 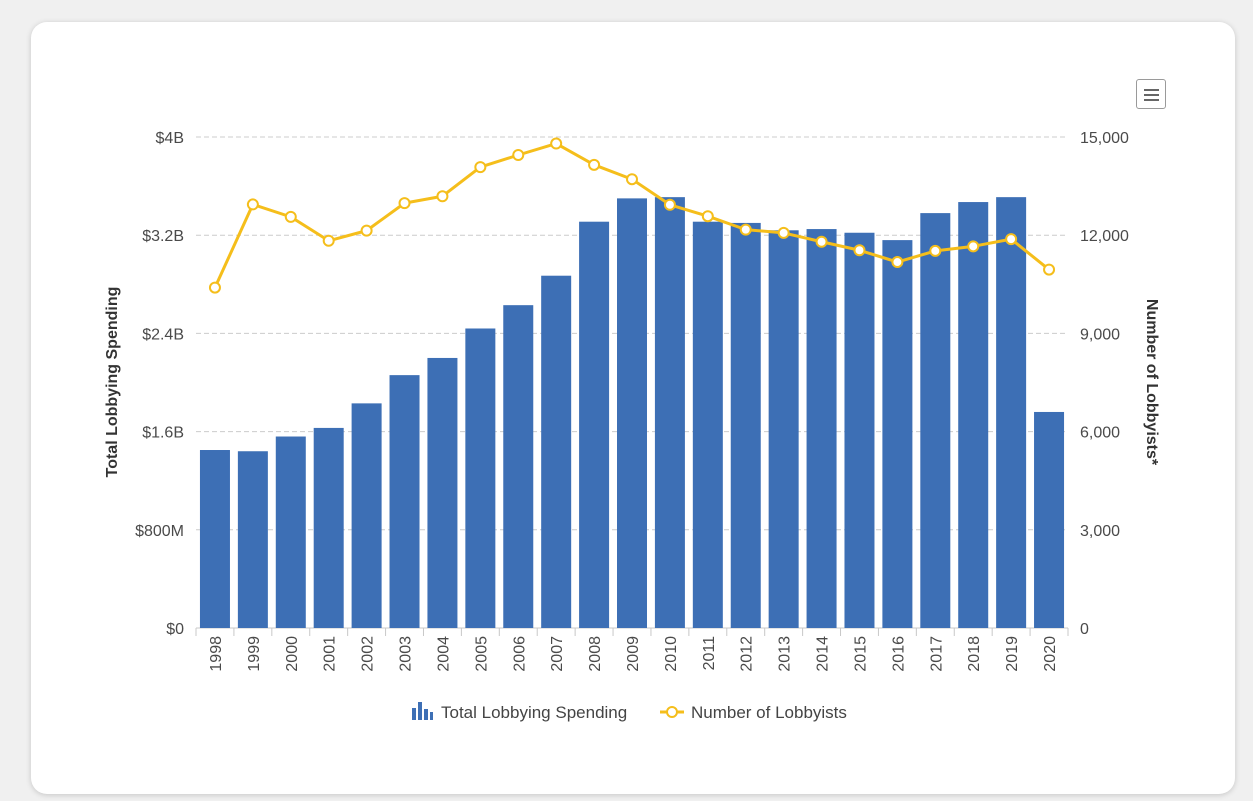 I want to click on x-axis-tick-label: 2006, so click(x=519, y=654).